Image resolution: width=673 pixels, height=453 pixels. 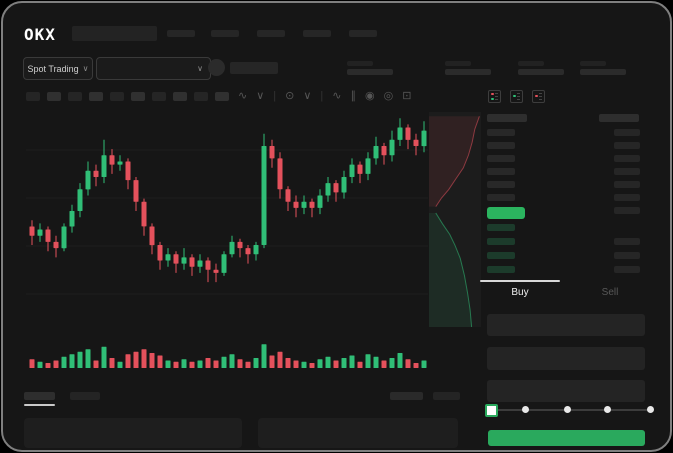 What do you see at coordinates (243, 96) in the screenshot?
I see `indicators-icon: ∿` at bounding box center [243, 96].